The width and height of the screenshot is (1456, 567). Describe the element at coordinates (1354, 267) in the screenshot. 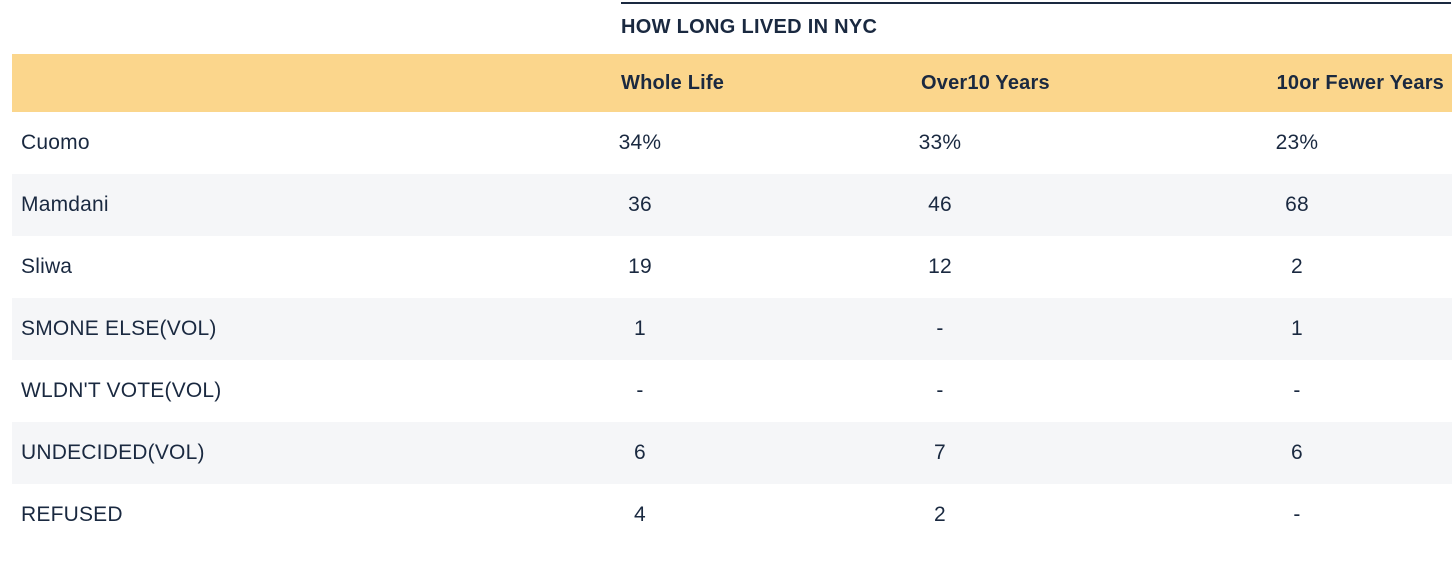

I see `cell-10-or-fewer-years: 2` at that location.